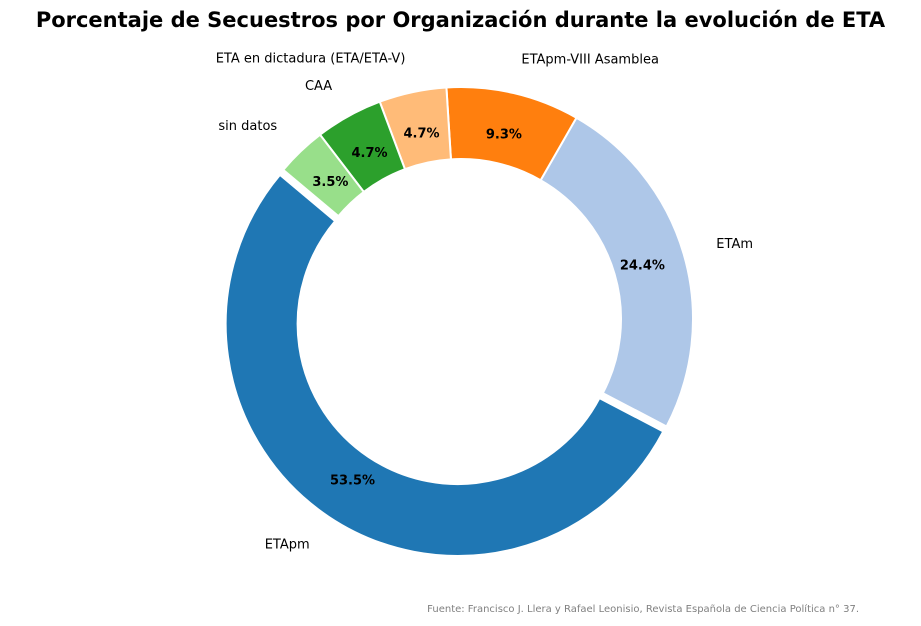 Image resolution: width=921 pixels, height=626 pixels. What do you see at coordinates (352, 481) in the screenshot?
I see `pct-label-etapm: 53.5%` at bounding box center [352, 481].